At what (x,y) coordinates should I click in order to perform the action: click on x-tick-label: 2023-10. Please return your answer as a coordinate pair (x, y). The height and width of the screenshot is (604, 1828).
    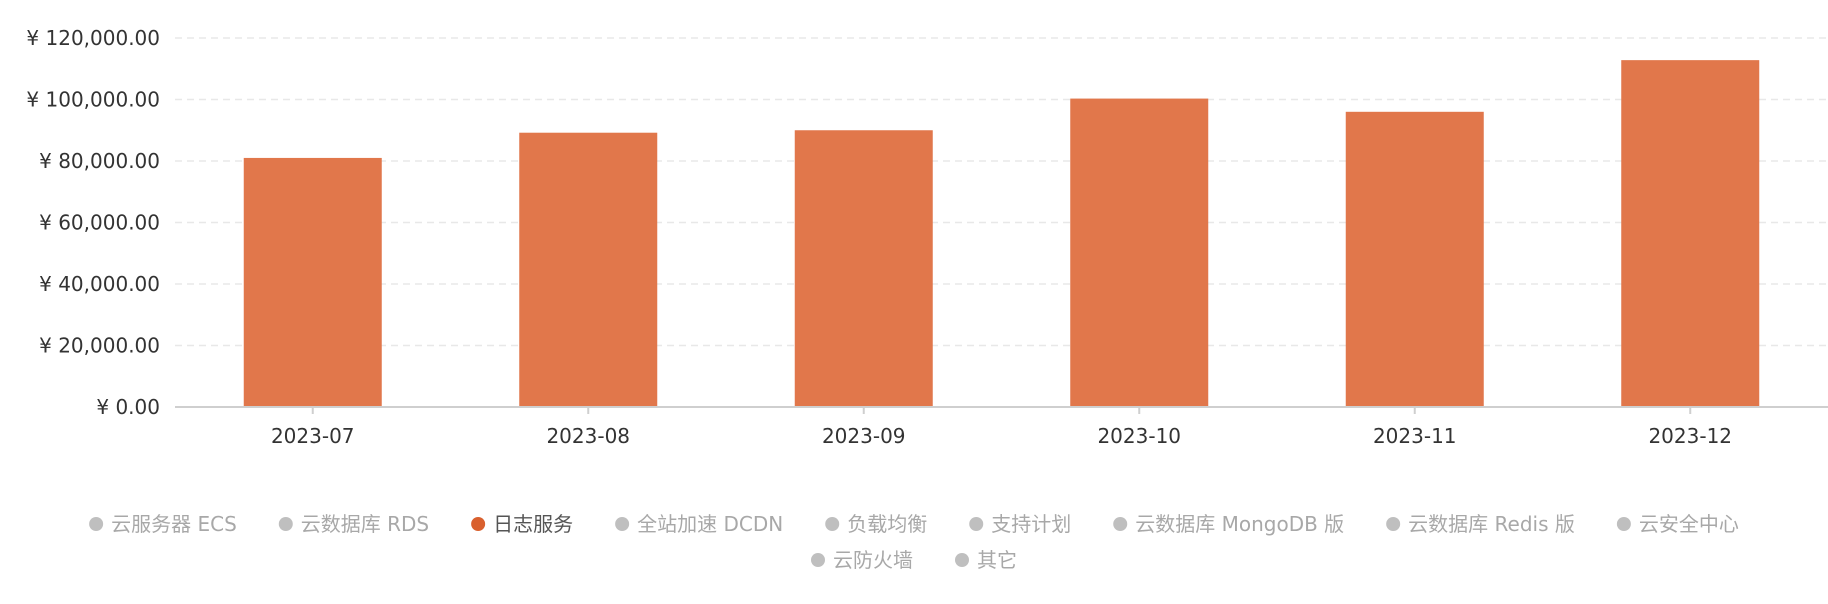
    Looking at the image, I should click on (1139, 436).